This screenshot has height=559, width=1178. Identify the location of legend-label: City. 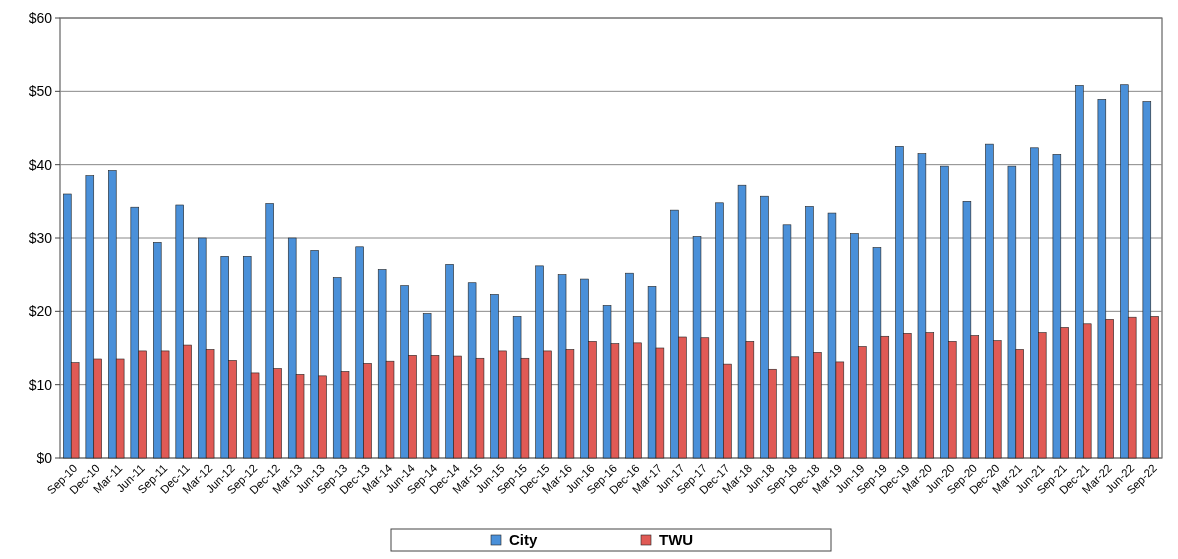
(523, 539).